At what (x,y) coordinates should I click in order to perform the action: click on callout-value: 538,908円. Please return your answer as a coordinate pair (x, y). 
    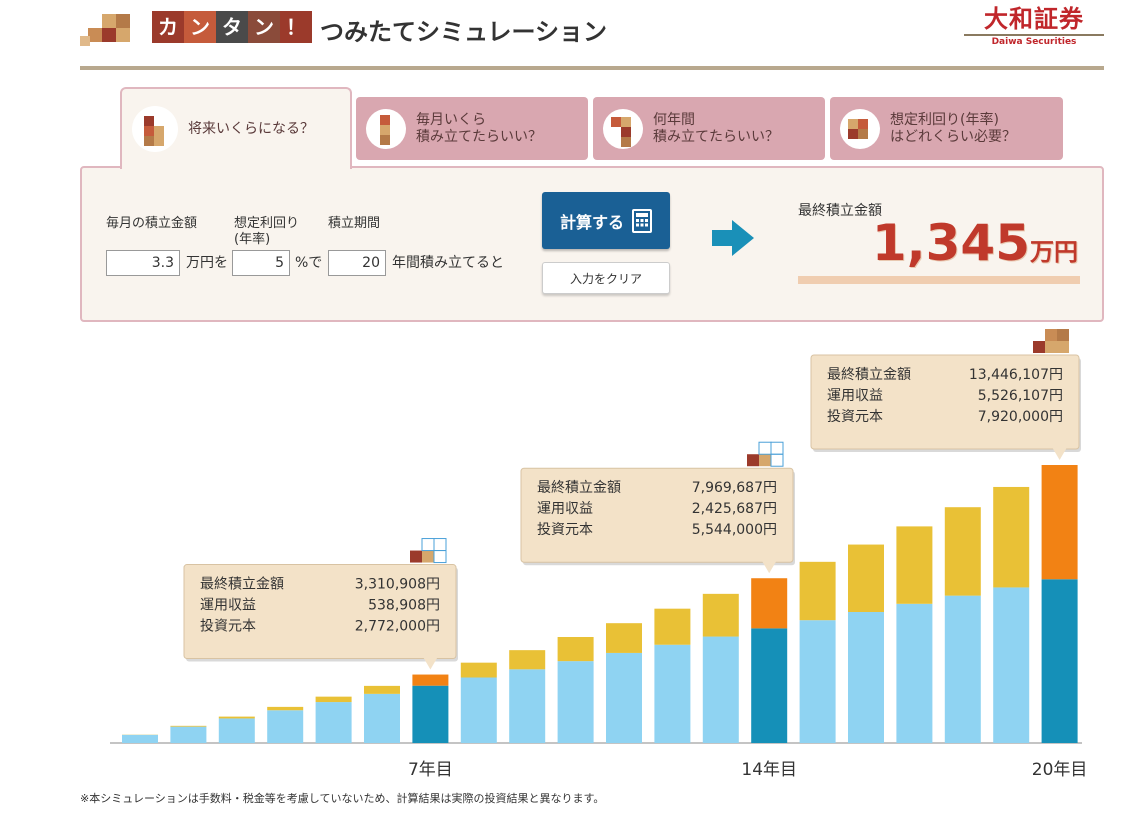
    Looking at the image, I should click on (404, 606).